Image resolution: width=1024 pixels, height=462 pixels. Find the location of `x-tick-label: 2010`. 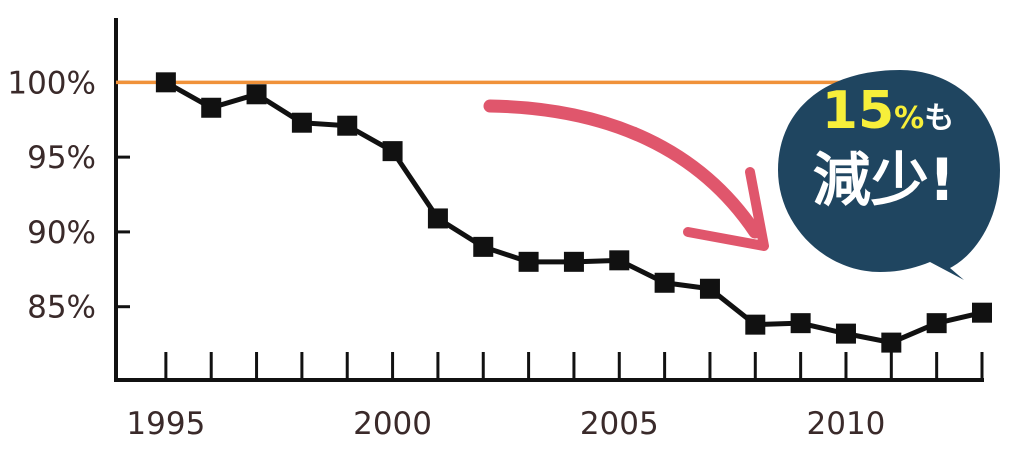

x-tick-label: 2010 is located at coordinates (846, 424).